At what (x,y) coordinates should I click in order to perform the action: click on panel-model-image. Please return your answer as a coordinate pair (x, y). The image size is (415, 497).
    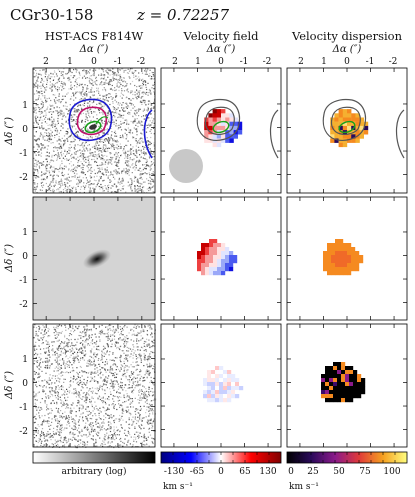
    Looking at the image, I should click on (94, 258).